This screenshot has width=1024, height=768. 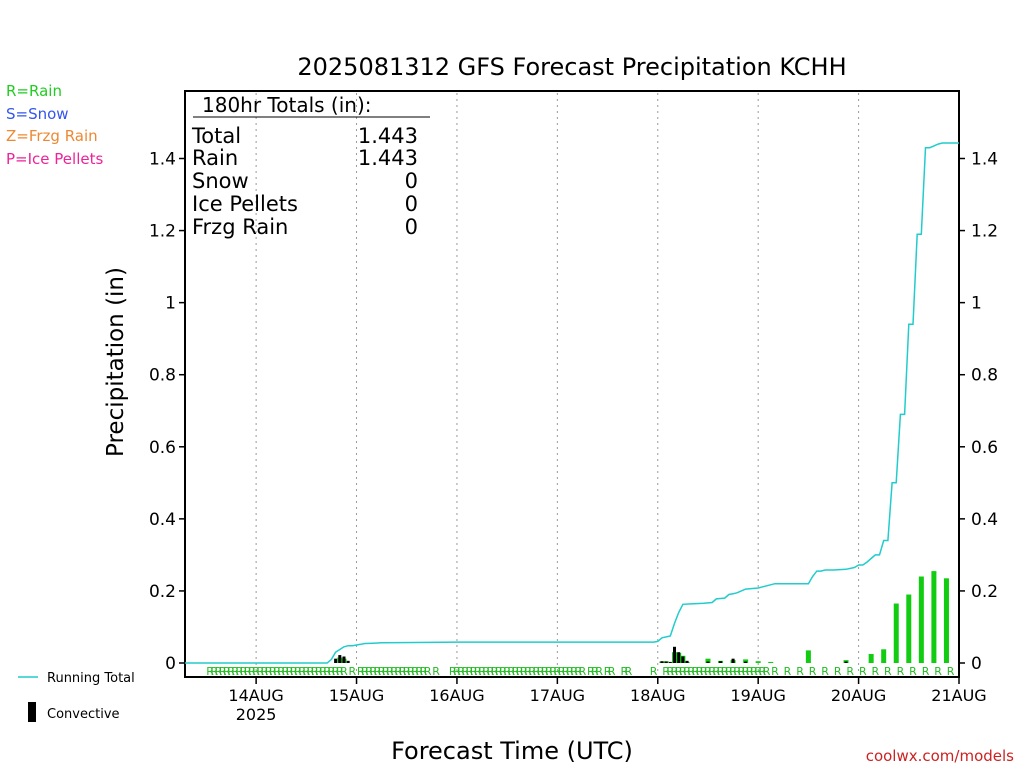 What do you see at coordinates (307, 671) in the screenshot?
I see `precip-type-marker-23: R` at bounding box center [307, 671].